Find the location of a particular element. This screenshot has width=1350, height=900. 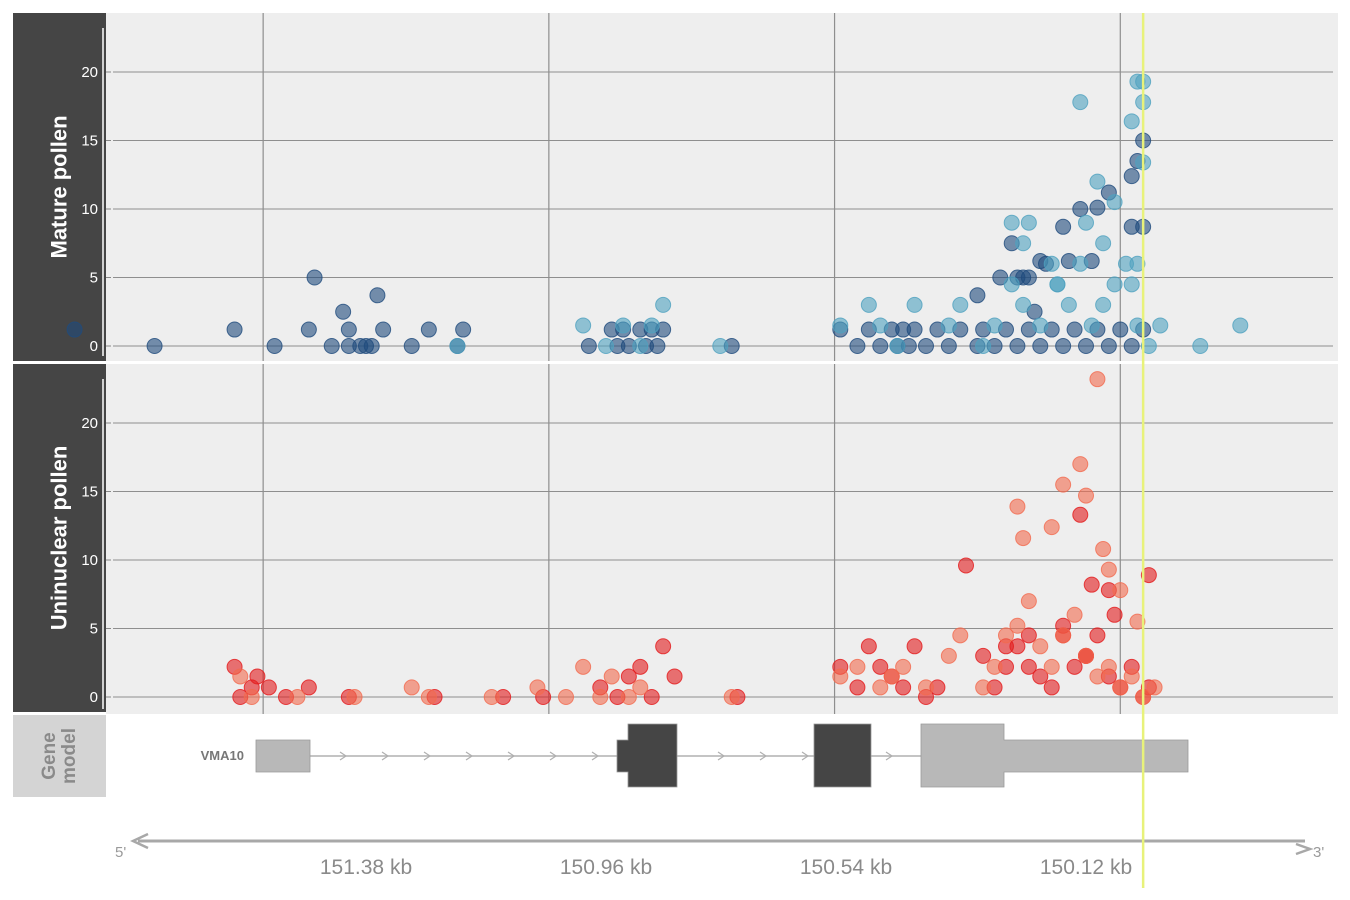

uninuclear-pollen-strip: Uninuclear pollen is located at coordinates (59, 538).